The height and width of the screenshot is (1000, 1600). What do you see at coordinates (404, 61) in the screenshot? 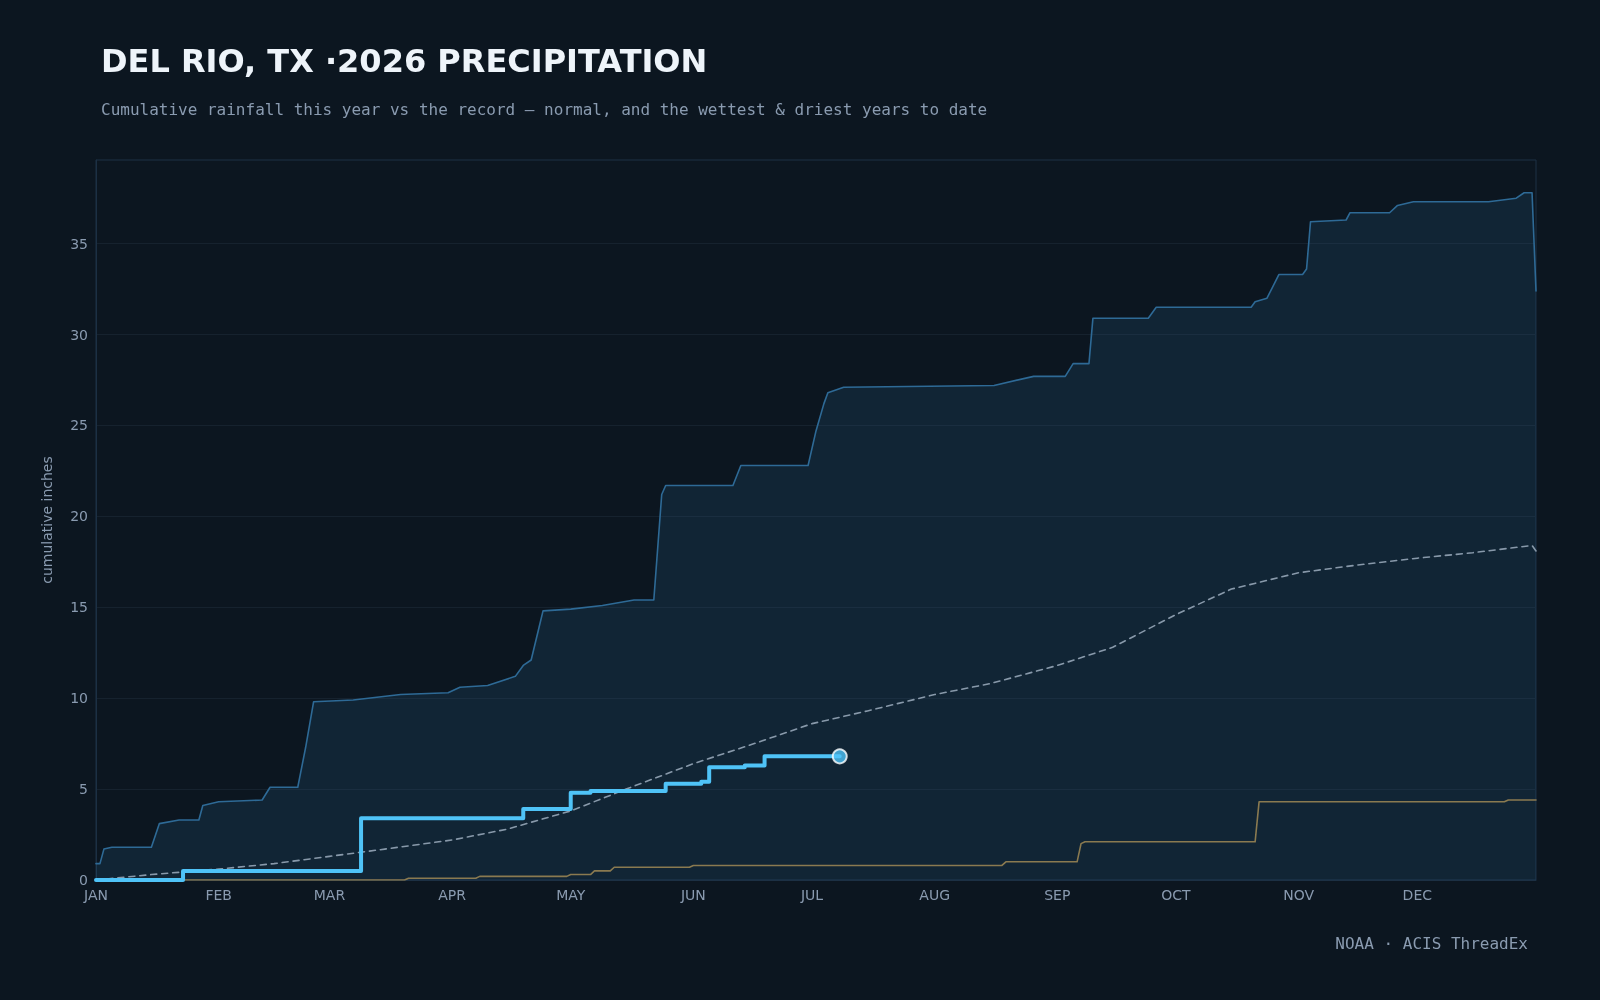
I see `chart-title: DEL RIO, TX ·2026 PRECIPITATION` at bounding box center [404, 61].